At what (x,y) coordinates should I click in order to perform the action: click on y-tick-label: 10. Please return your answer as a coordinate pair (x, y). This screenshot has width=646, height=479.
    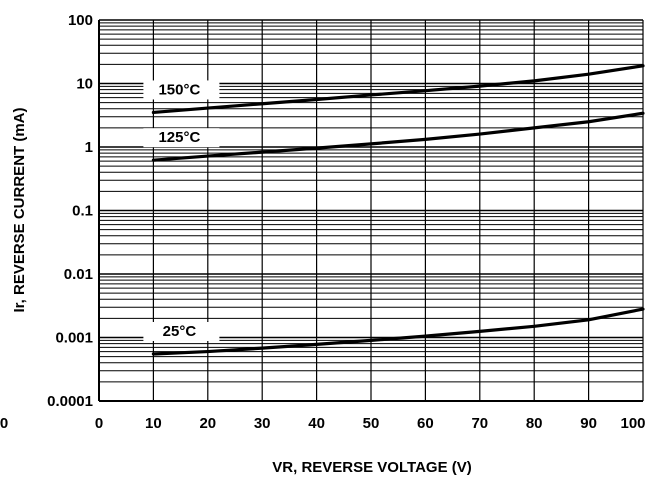
    Looking at the image, I should click on (84, 84).